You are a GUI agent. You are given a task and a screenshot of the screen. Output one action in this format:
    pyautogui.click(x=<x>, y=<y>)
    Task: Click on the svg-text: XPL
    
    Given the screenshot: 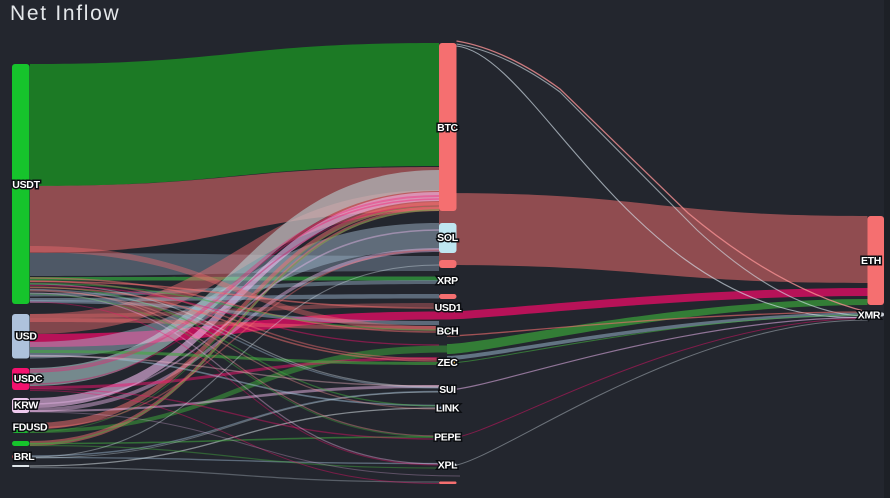 What is the action you would take?
    pyautogui.click(x=448, y=466)
    